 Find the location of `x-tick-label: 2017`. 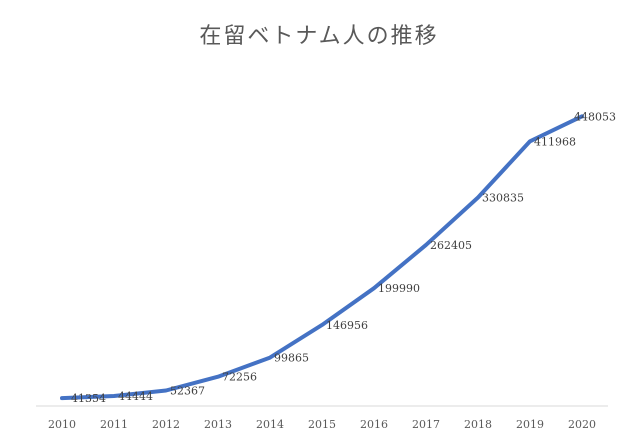

x-tick-label: 2017 is located at coordinates (426, 424).